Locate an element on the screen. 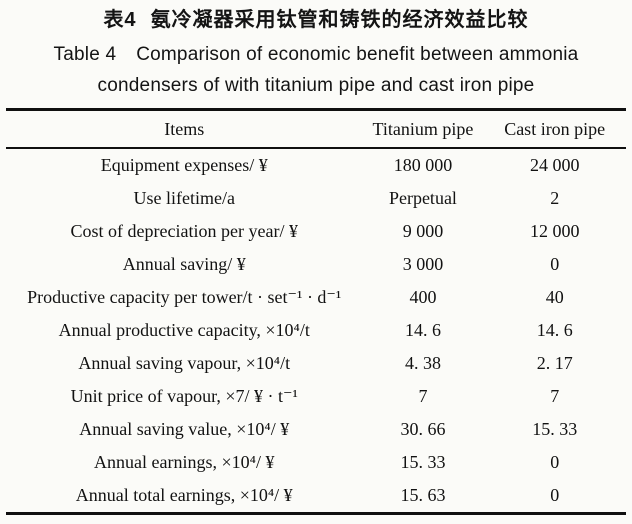  cast-iron-cell: 7 is located at coordinates (555, 396).